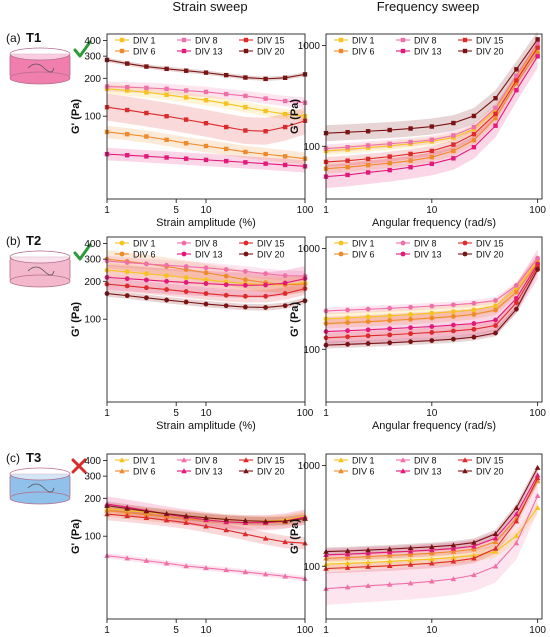  Describe the element at coordinates (490, 472) in the screenshot. I see `legend-label: DIV 20` at that location.